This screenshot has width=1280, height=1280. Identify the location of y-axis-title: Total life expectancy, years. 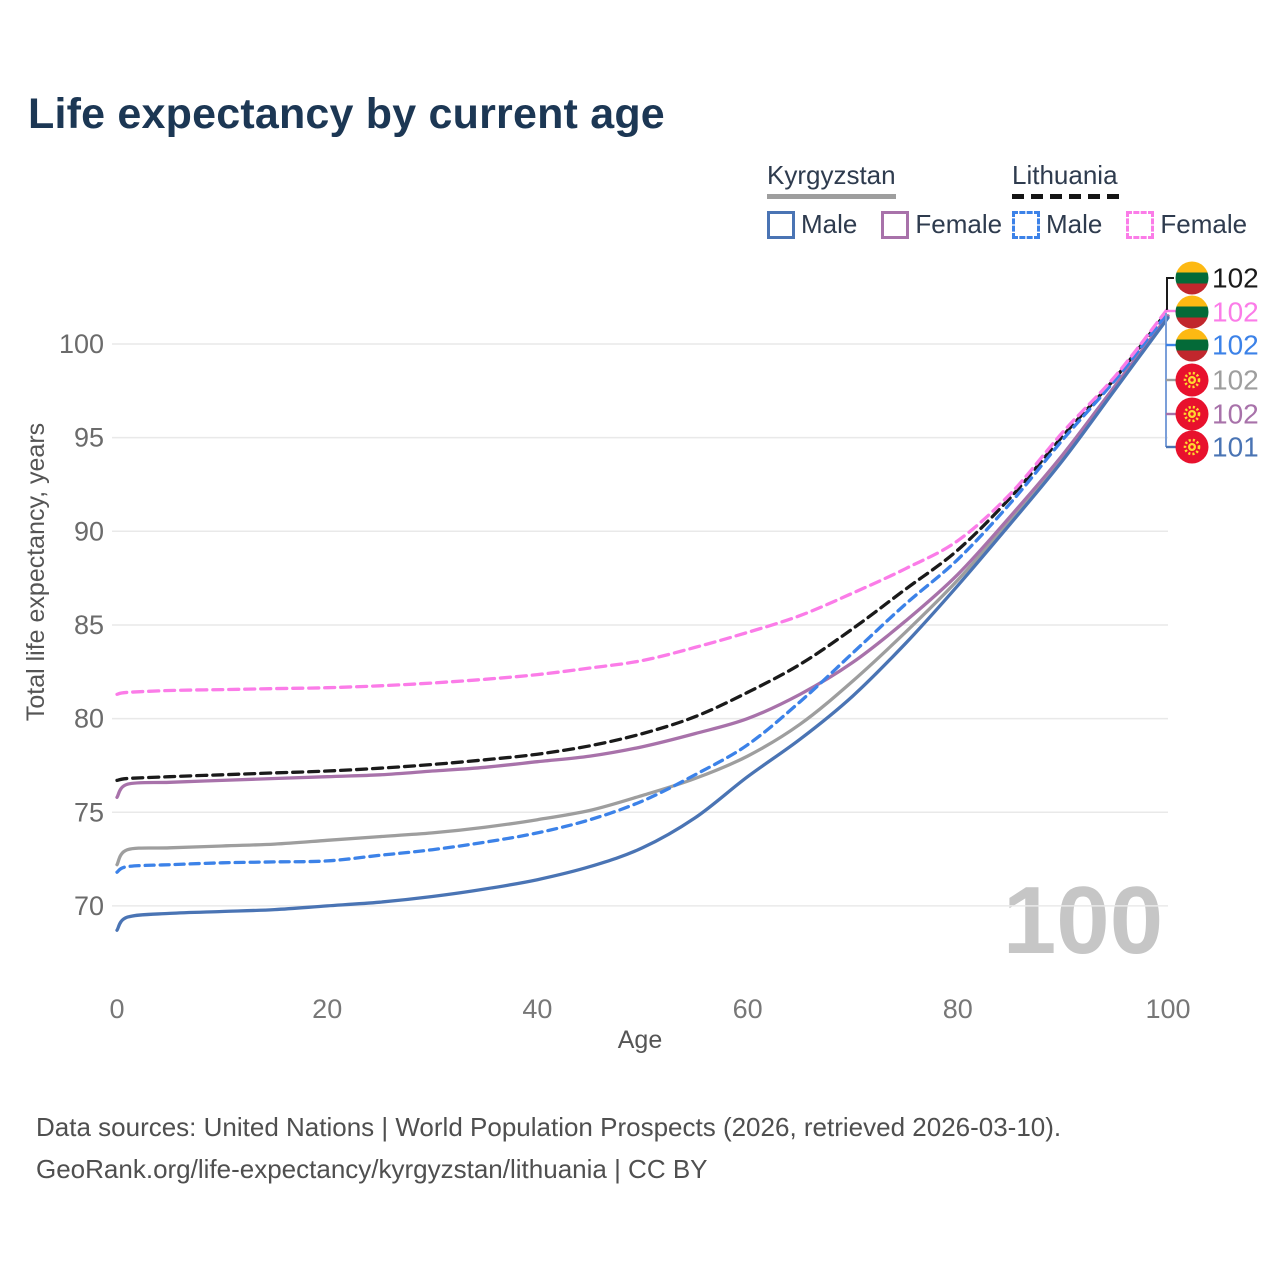
(36, 572).